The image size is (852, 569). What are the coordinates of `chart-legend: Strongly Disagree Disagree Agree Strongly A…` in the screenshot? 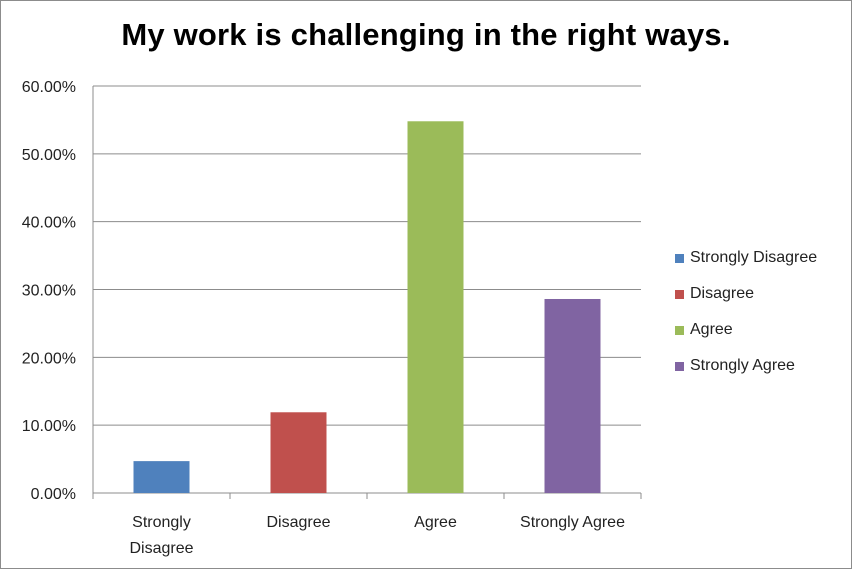 It's located at (746, 321).